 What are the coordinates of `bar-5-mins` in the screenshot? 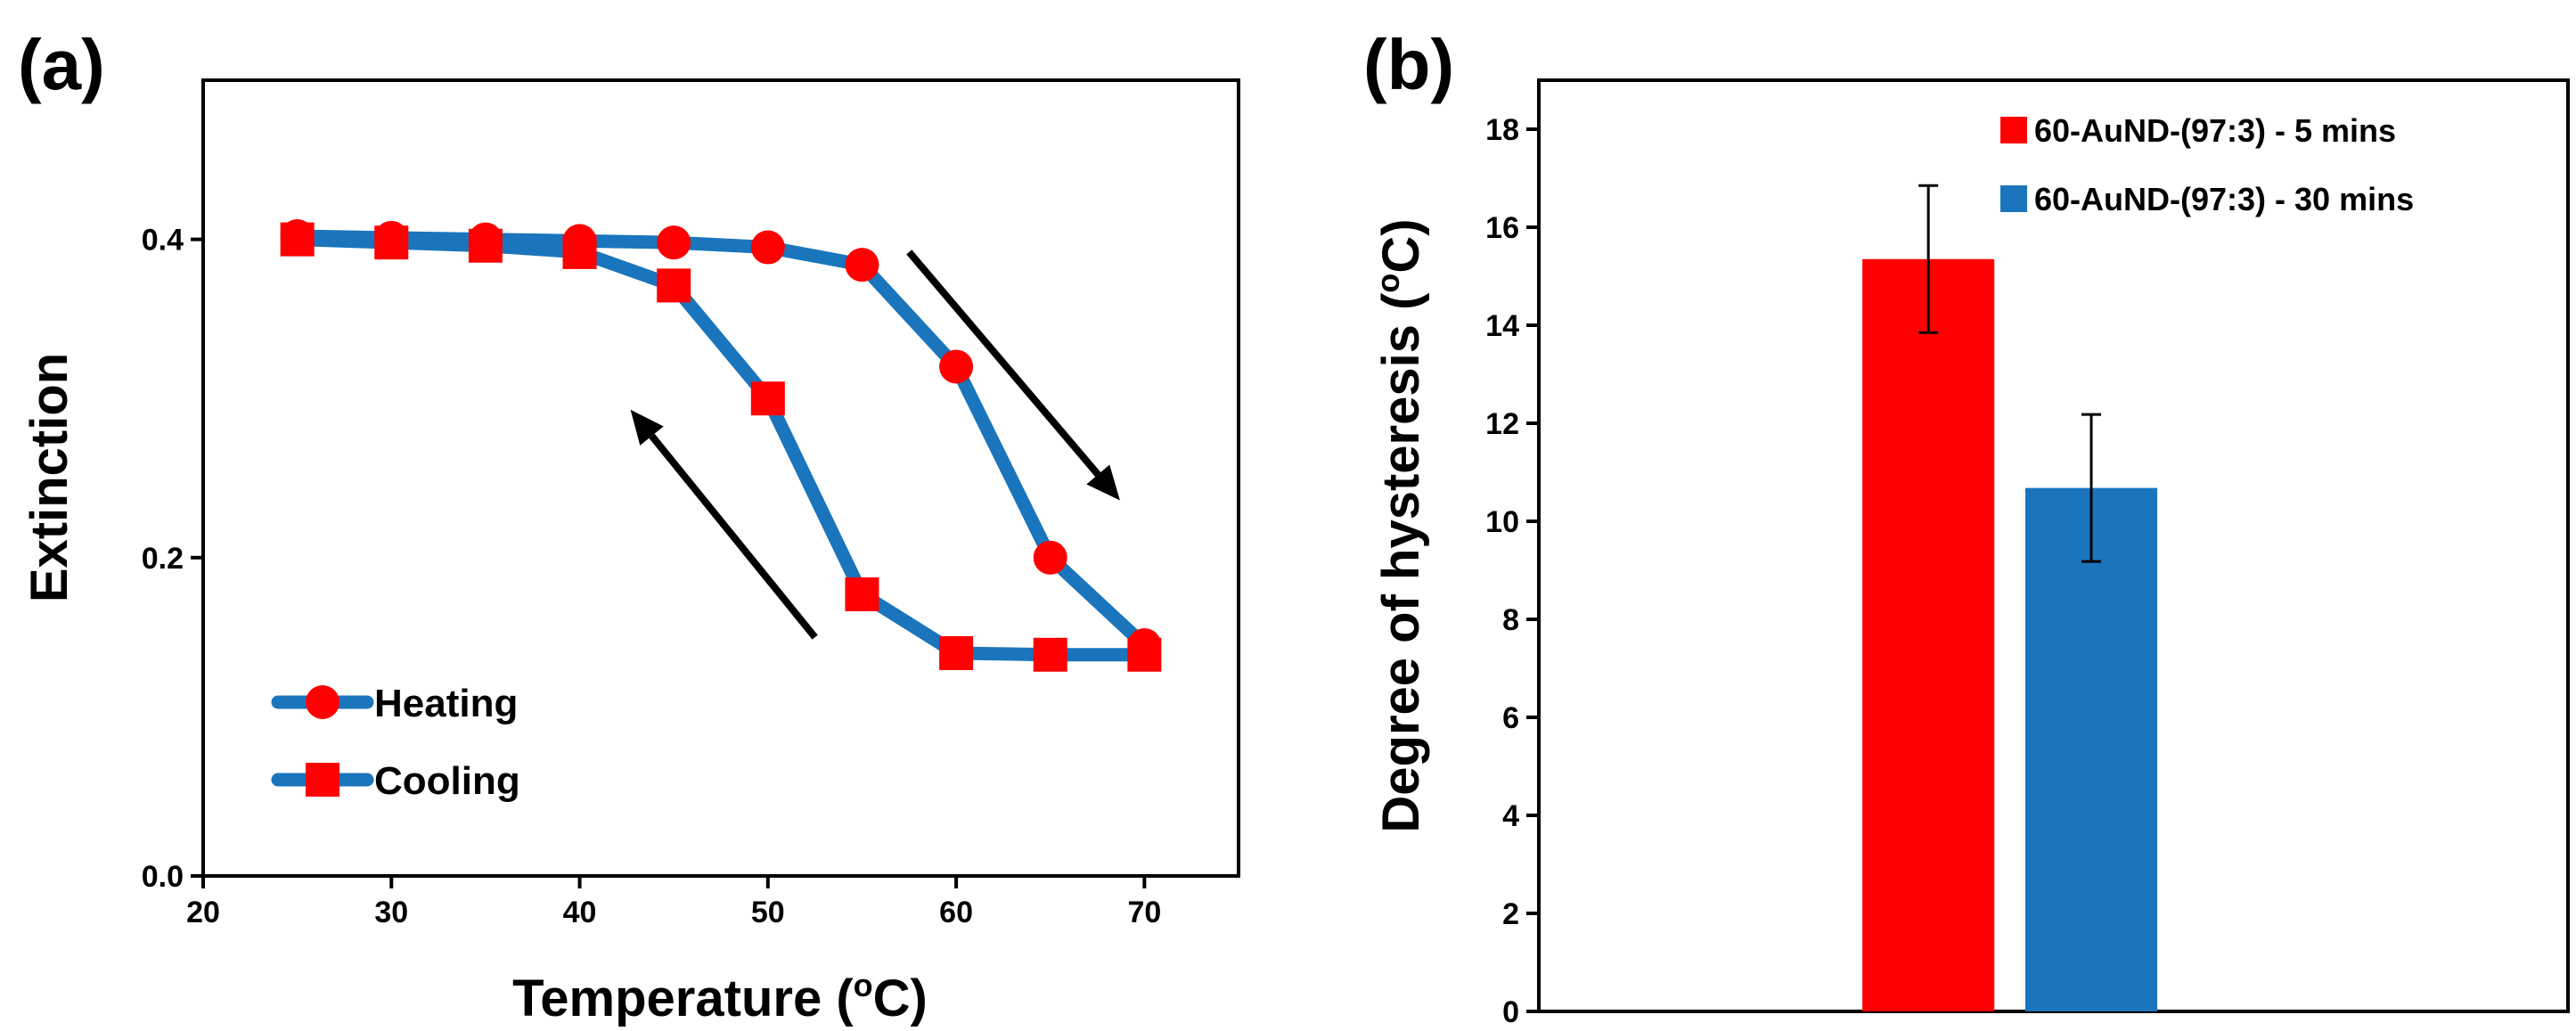 It's located at (1928, 634).